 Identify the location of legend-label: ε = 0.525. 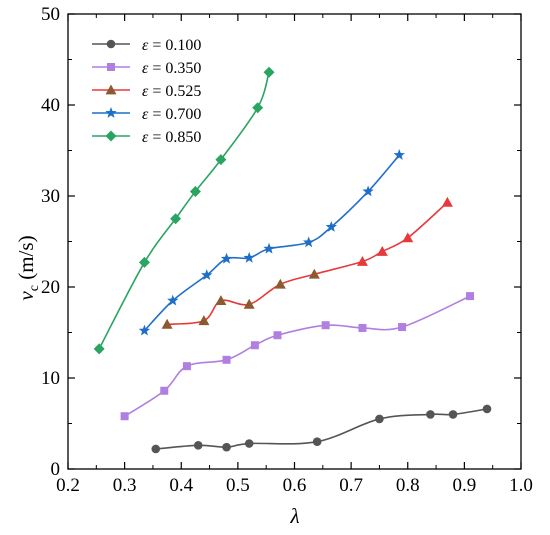
(171, 91).